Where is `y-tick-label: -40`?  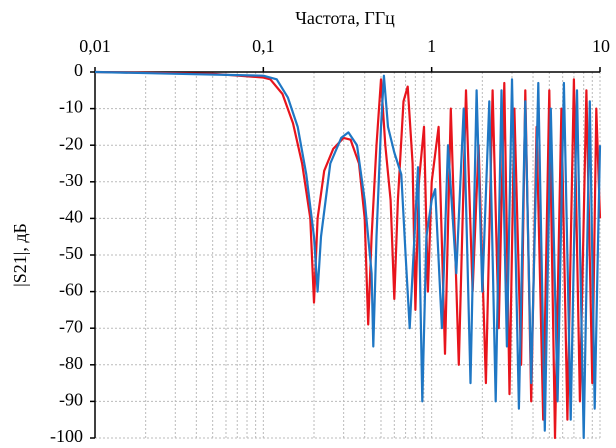
y-tick-label: -40 is located at coordinates (71, 217).